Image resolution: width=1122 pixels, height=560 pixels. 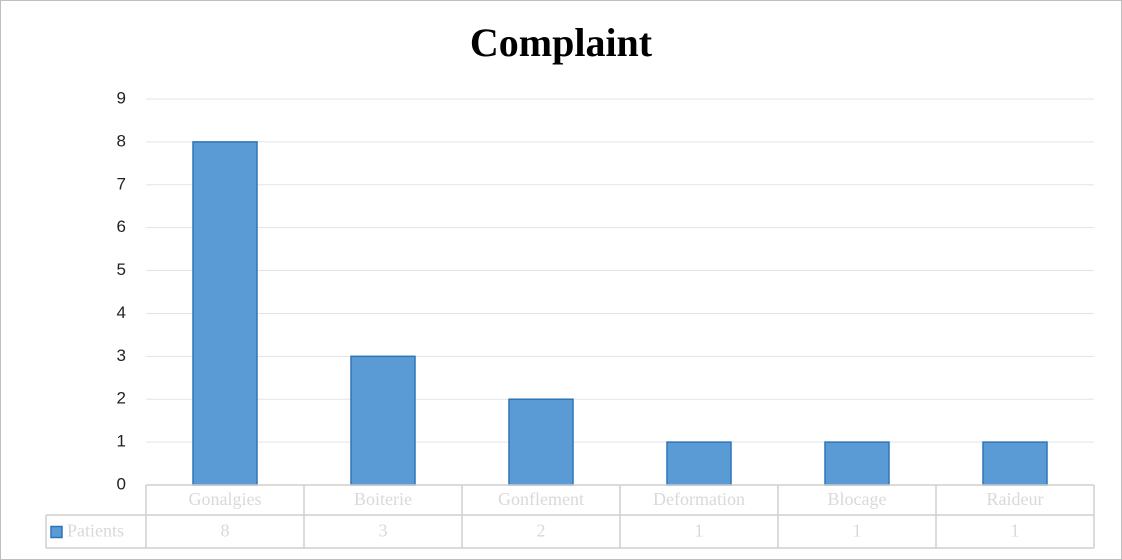 I want to click on y-tick-label: 7, so click(x=121, y=183).